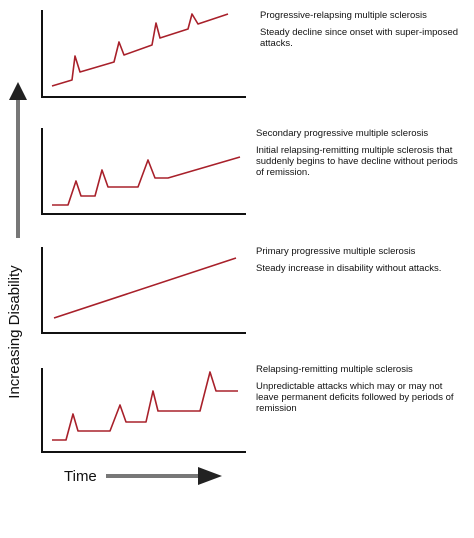  What do you see at coordinates (18, 160) in the screenshot?
I see `y-arrow` at bounding box center [18, 160].